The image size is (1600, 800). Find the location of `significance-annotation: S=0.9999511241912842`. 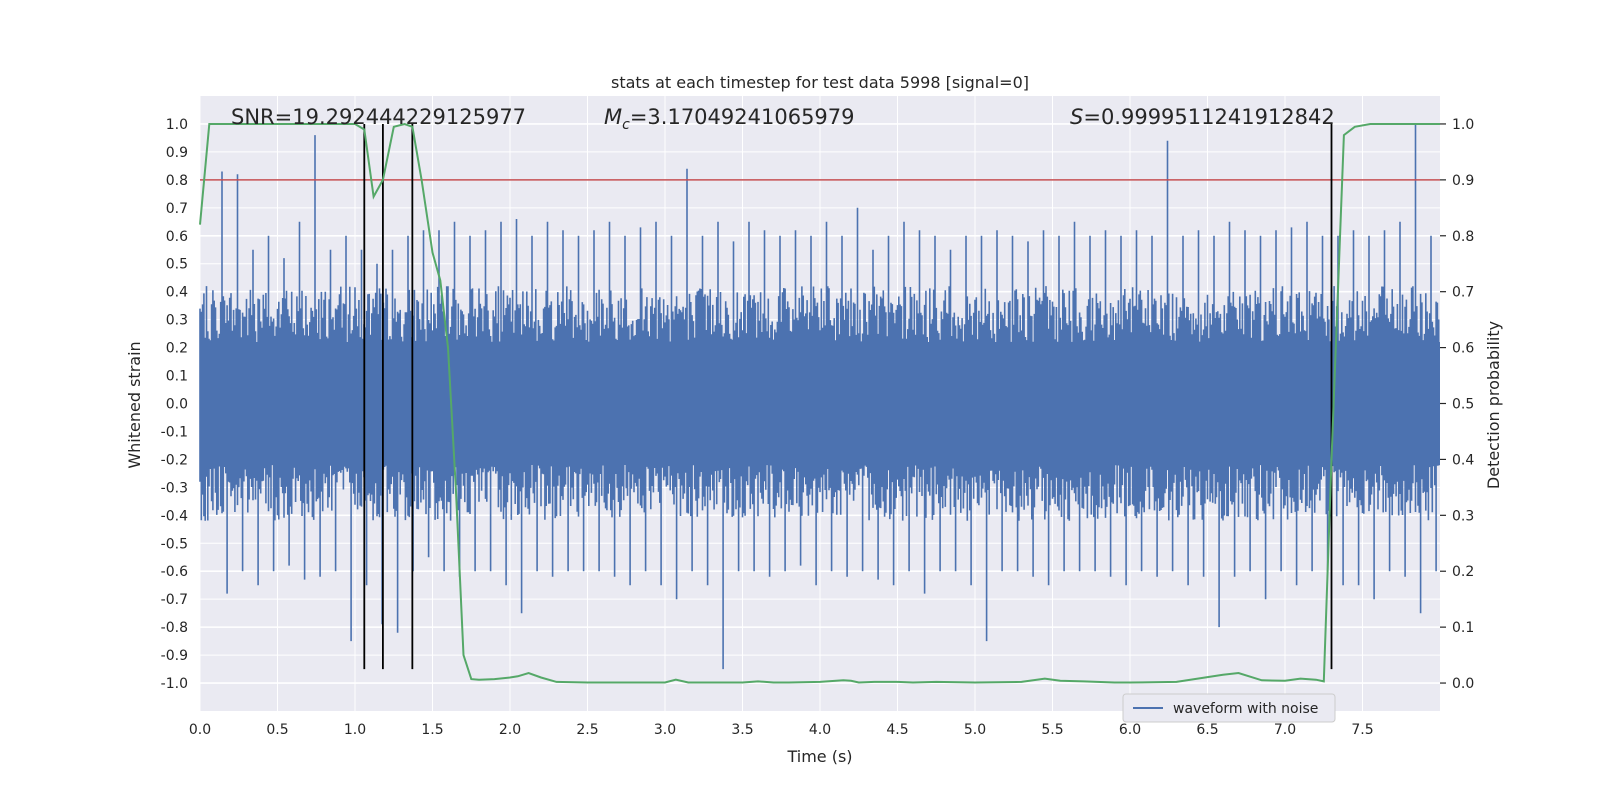

significance-annotation: S=0.9999511241912842 is located at coordinates (1202, 117).